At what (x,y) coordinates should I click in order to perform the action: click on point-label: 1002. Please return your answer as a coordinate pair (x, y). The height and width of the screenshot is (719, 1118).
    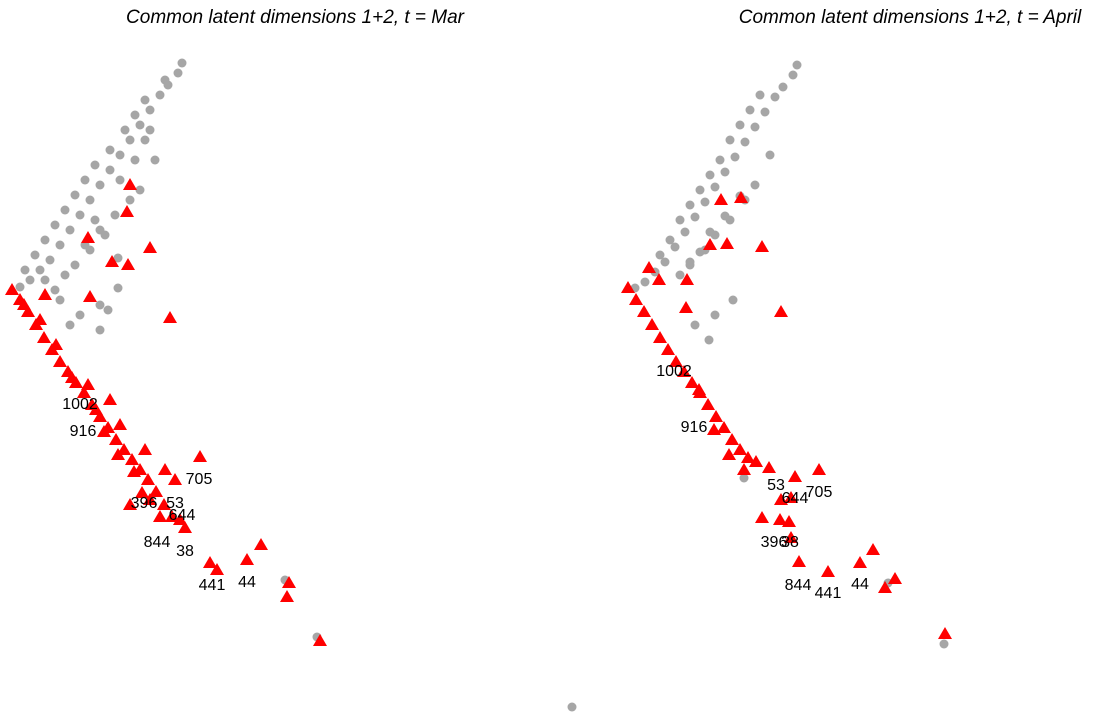
    Looking at the image, I should click on (80, 404).